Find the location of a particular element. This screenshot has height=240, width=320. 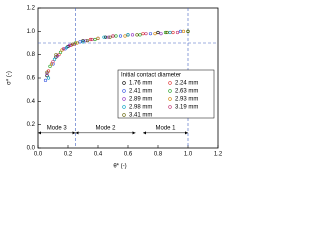

legend-label: 2.24 mm is located at coordinates (186, 84).